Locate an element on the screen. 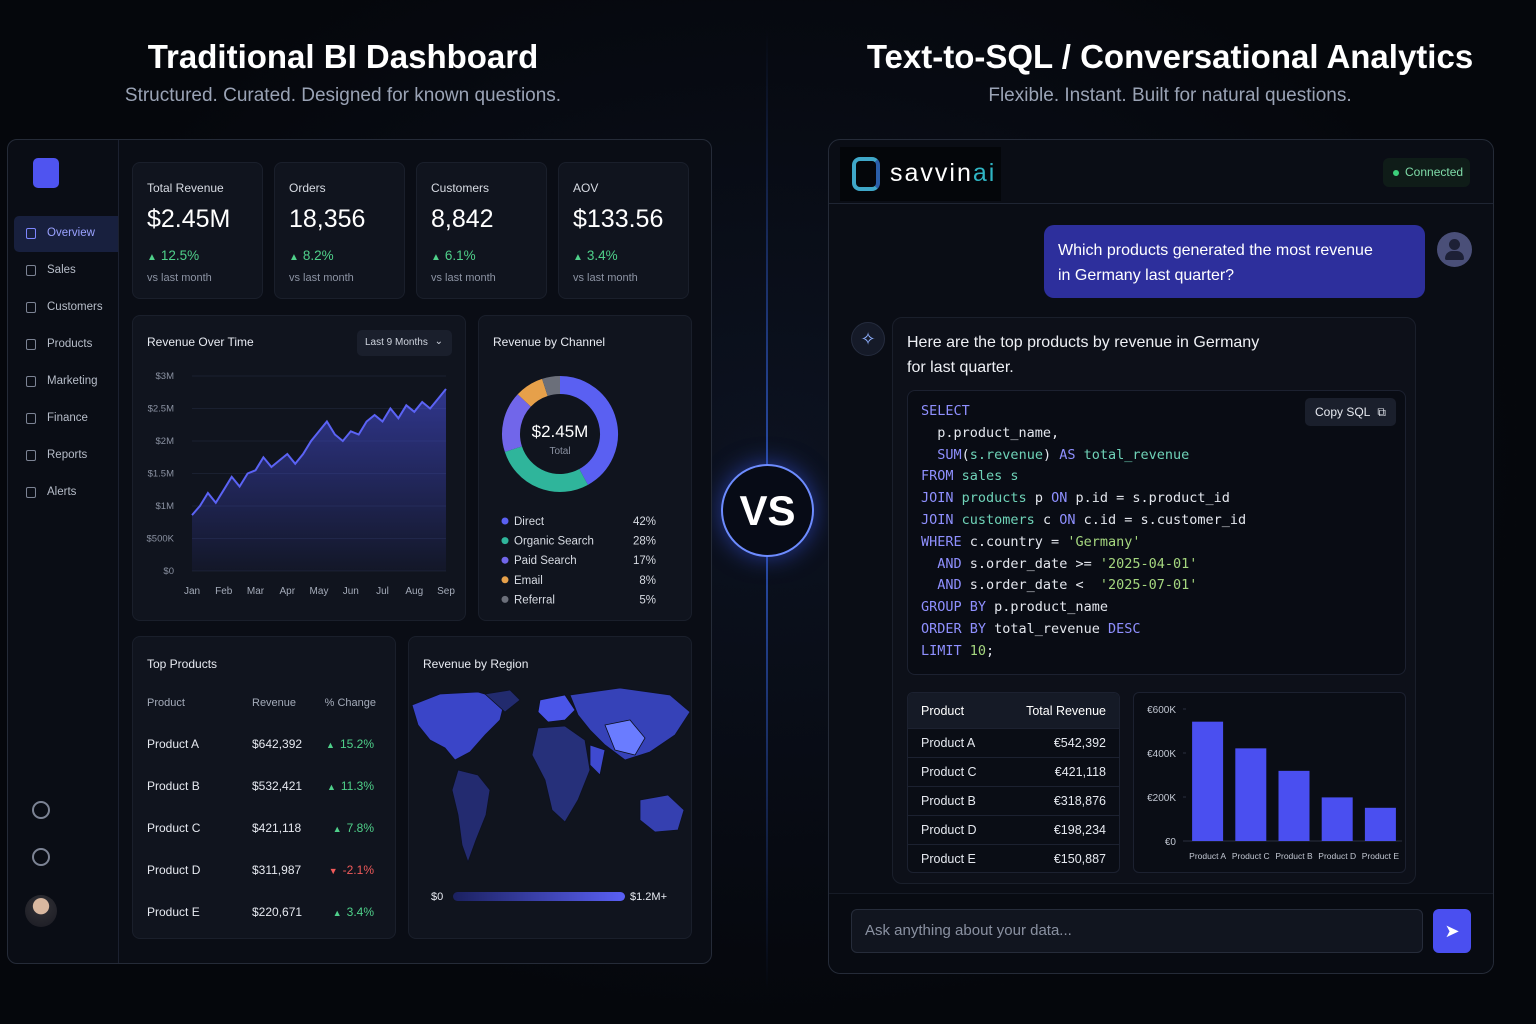 Image resolution: width=1536 pixels, height=1024 pixels. cell: Product A is located at coordinates (173, 744).